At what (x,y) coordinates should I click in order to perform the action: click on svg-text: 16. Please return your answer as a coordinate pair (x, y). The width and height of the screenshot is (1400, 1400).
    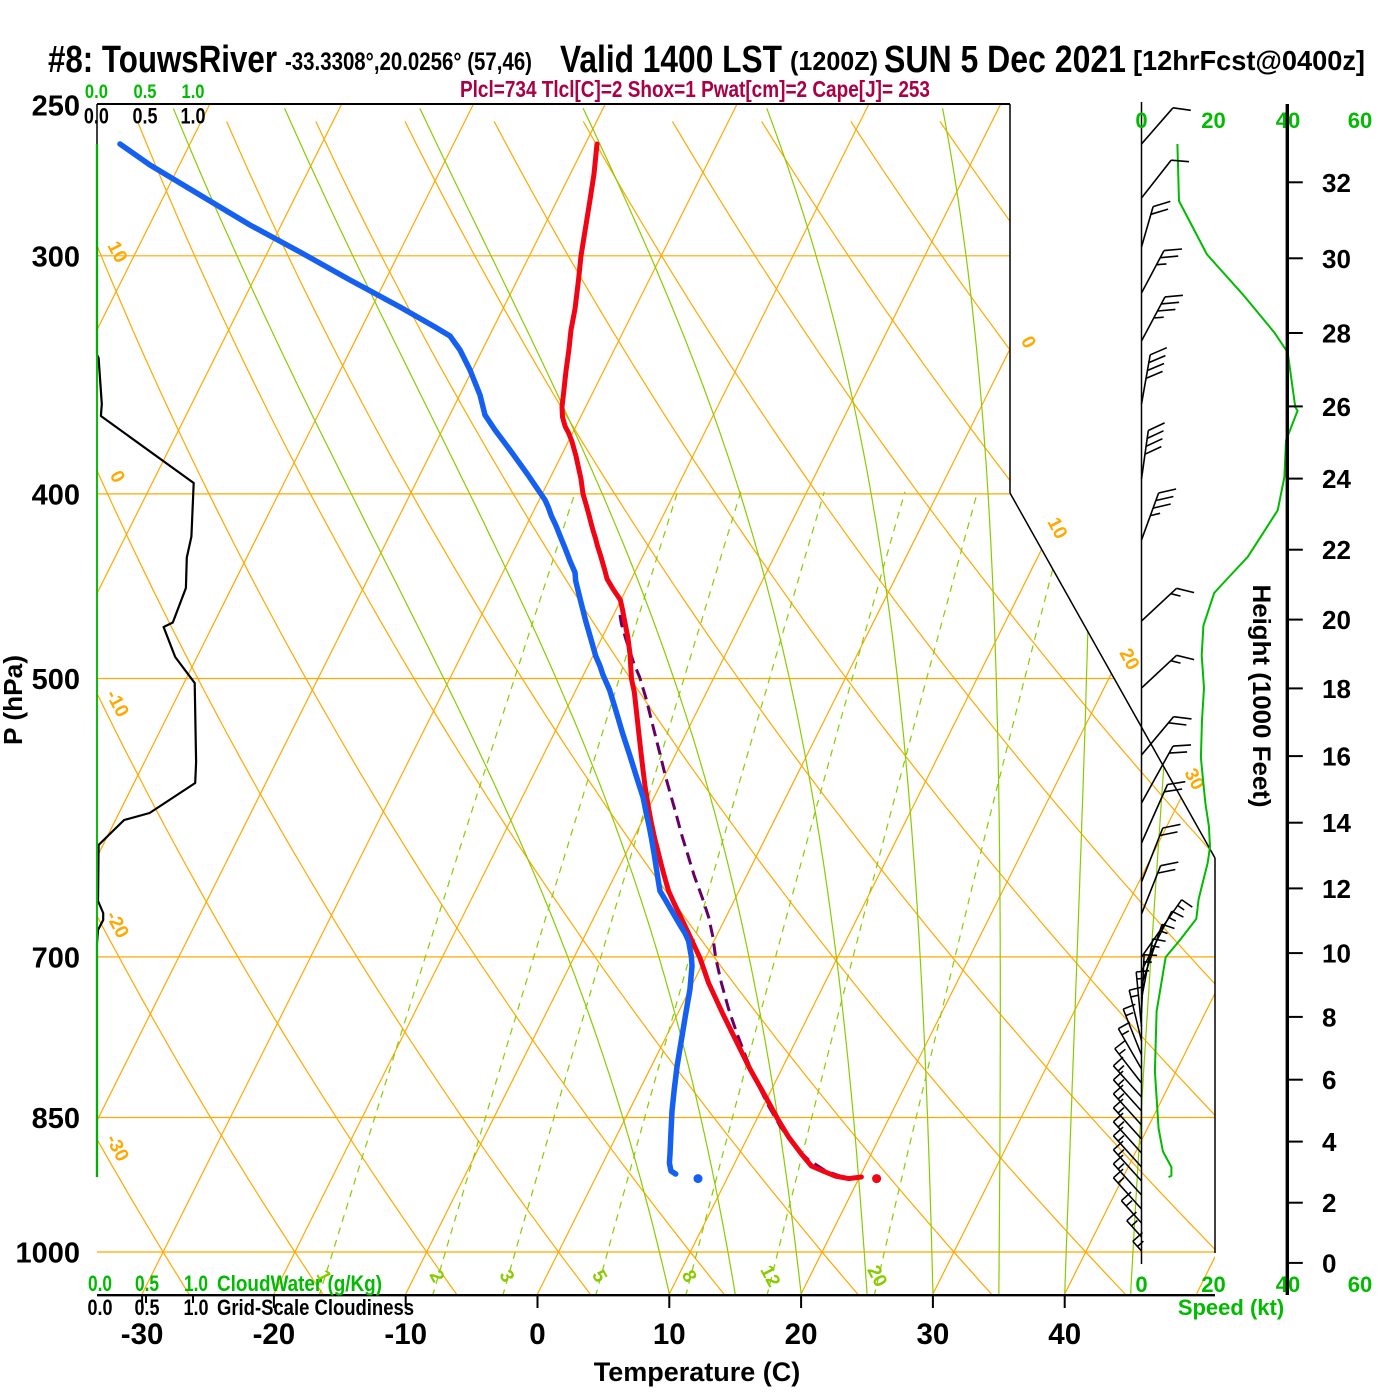
    Looking at the image, I should click on (1336, 757).